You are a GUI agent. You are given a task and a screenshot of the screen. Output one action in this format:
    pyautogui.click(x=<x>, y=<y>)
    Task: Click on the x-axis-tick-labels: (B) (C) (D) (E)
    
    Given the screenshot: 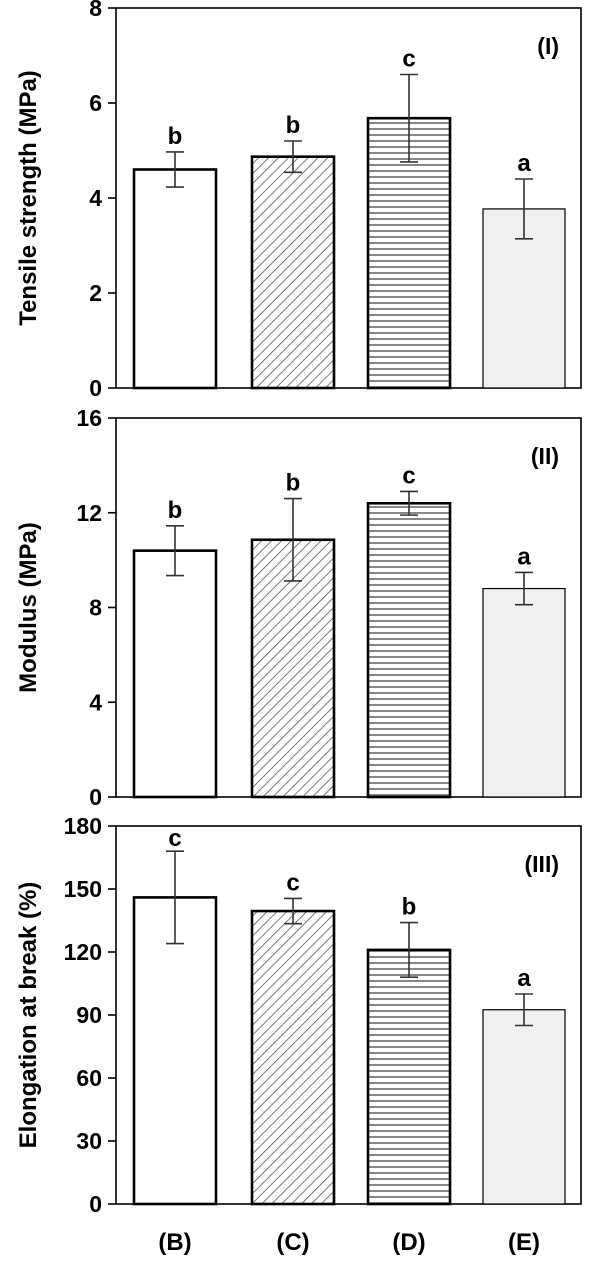 What is the action you would take?
    pyautogui.click(x=349, y=1242)
    